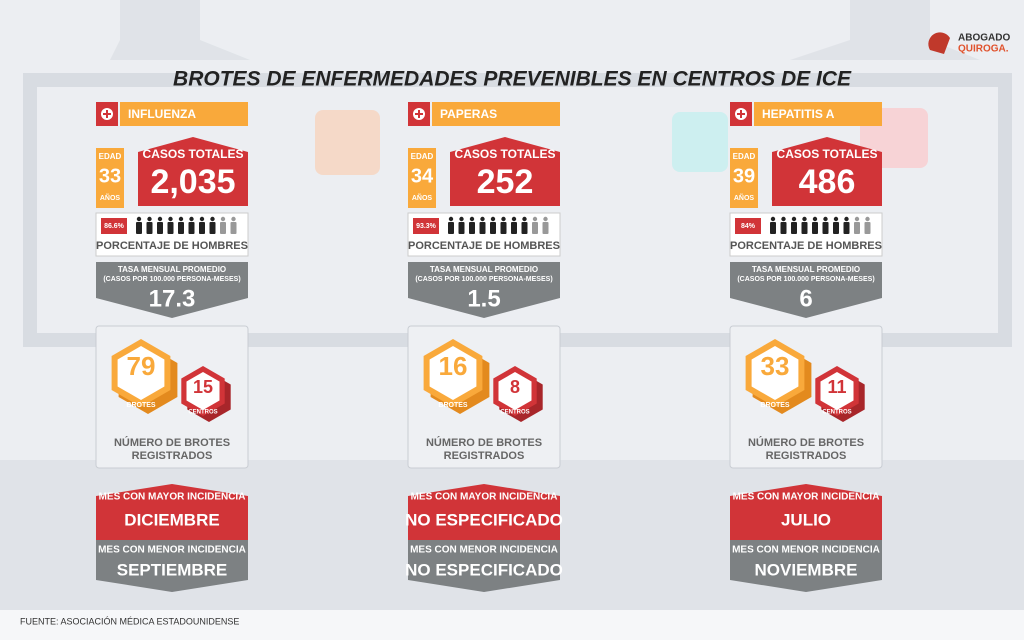 The image size is (1024, 640). I want to click on disease-name: HEPATITIS A, so click(798, 114).